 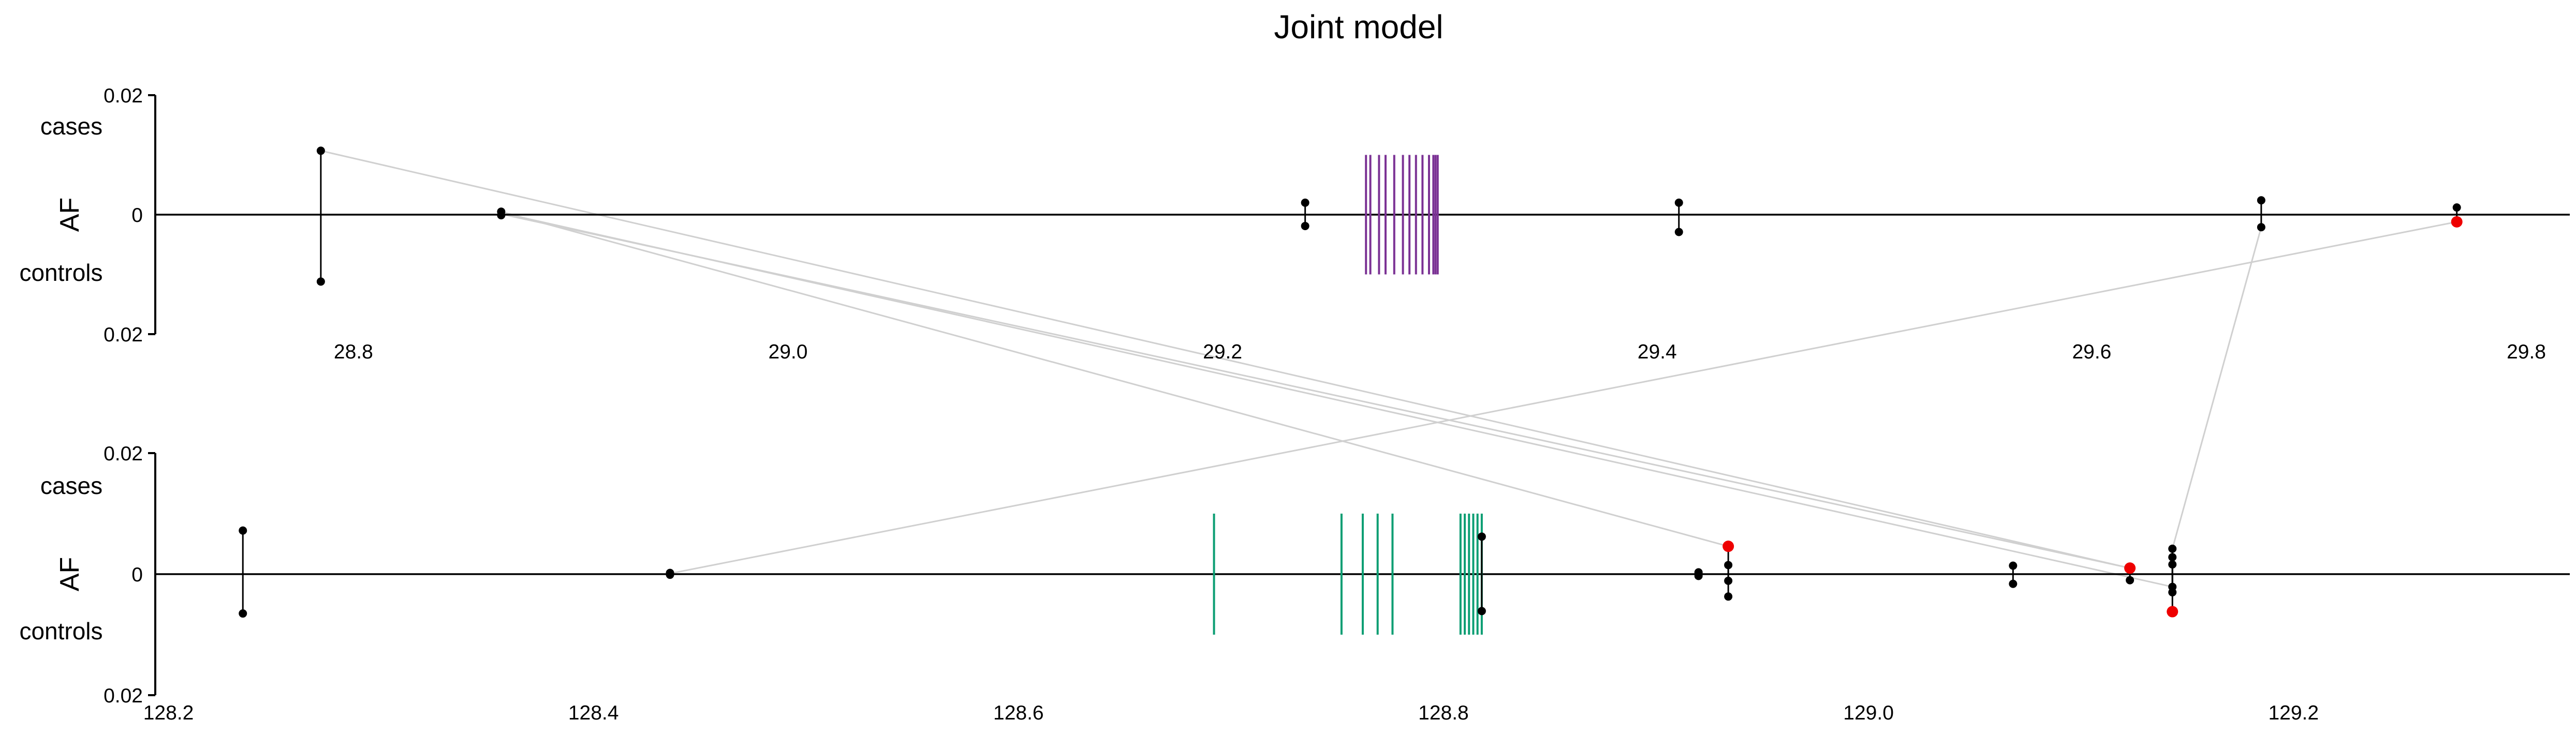 I want to click on chart-title: Joint model, so click(x=1359, y=27).